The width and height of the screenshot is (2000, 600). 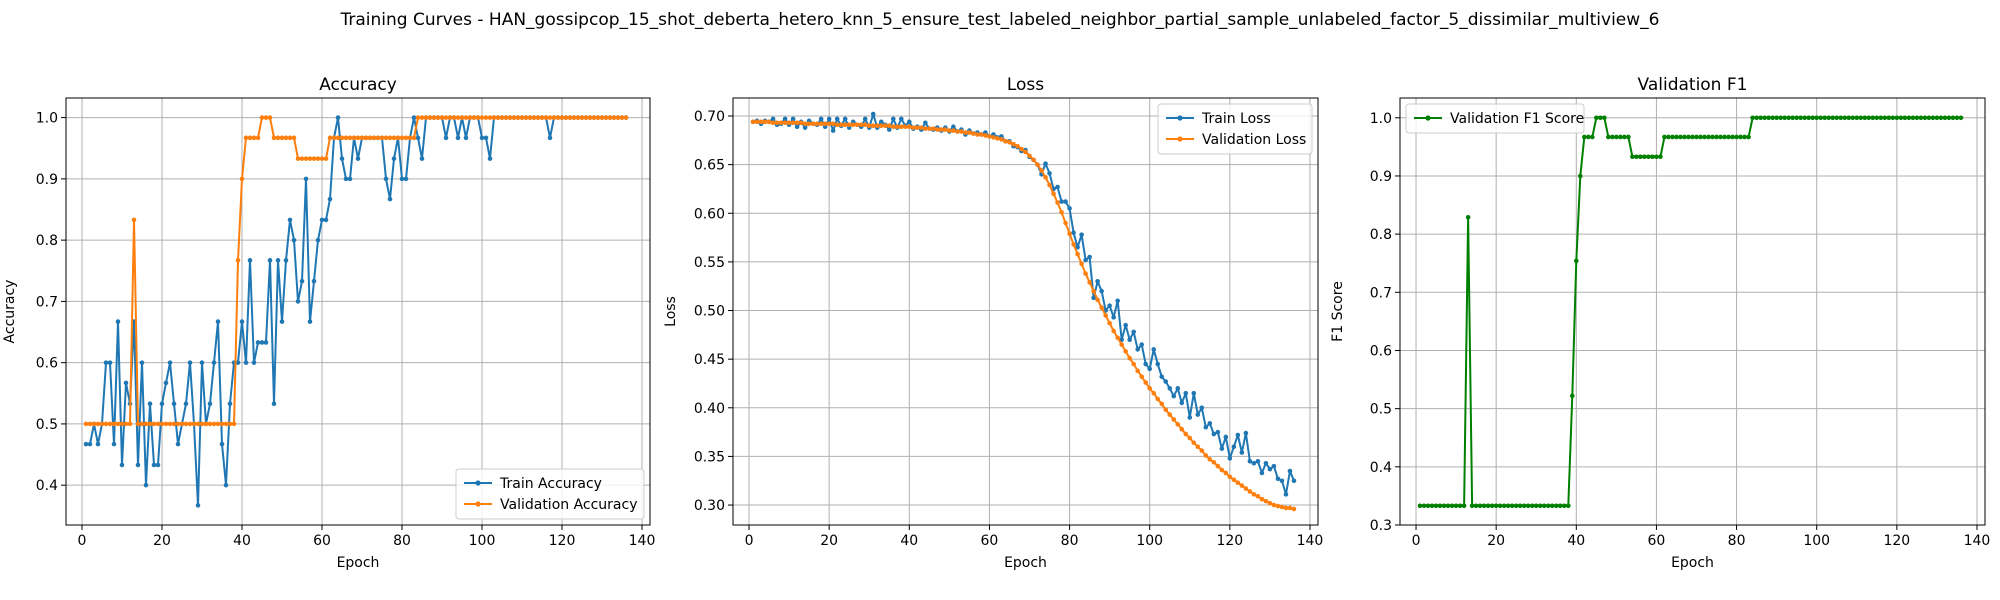 I want to click on x-axis-label: Epoch, so click(x=1692, y=563).